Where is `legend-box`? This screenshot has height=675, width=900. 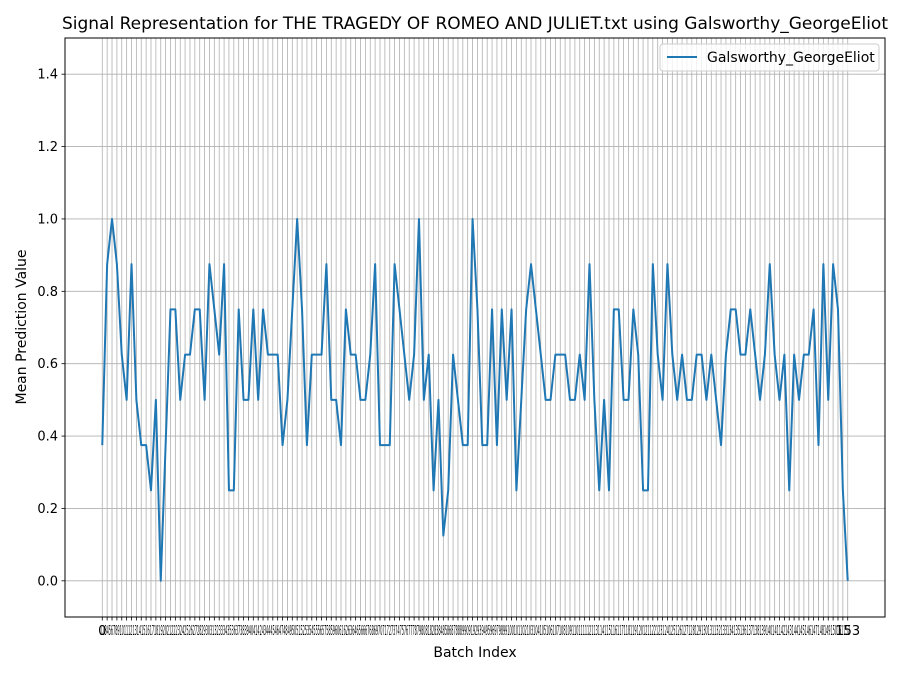 legend-box is located at coordinates (769, 57).